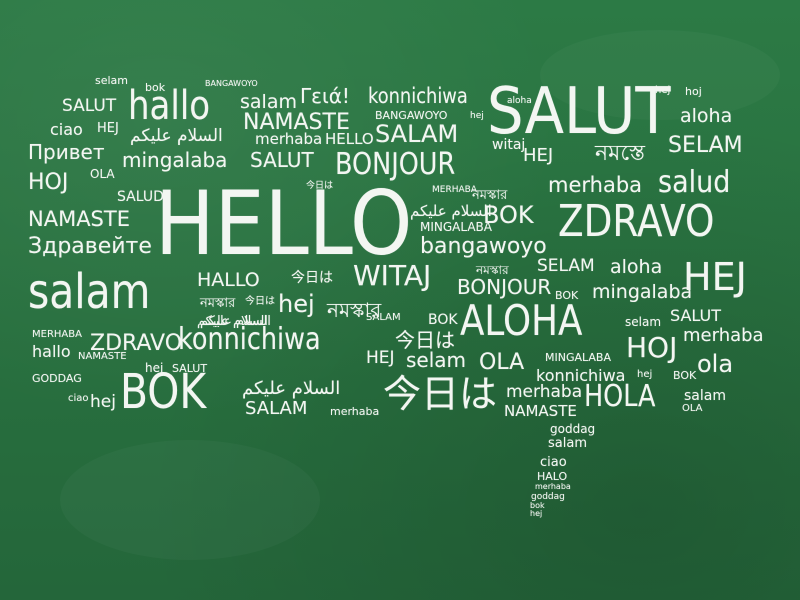  Describe the element at coordinates (90, 246) in the screenshot. I see `greeting-word: Здравейте` at that location.